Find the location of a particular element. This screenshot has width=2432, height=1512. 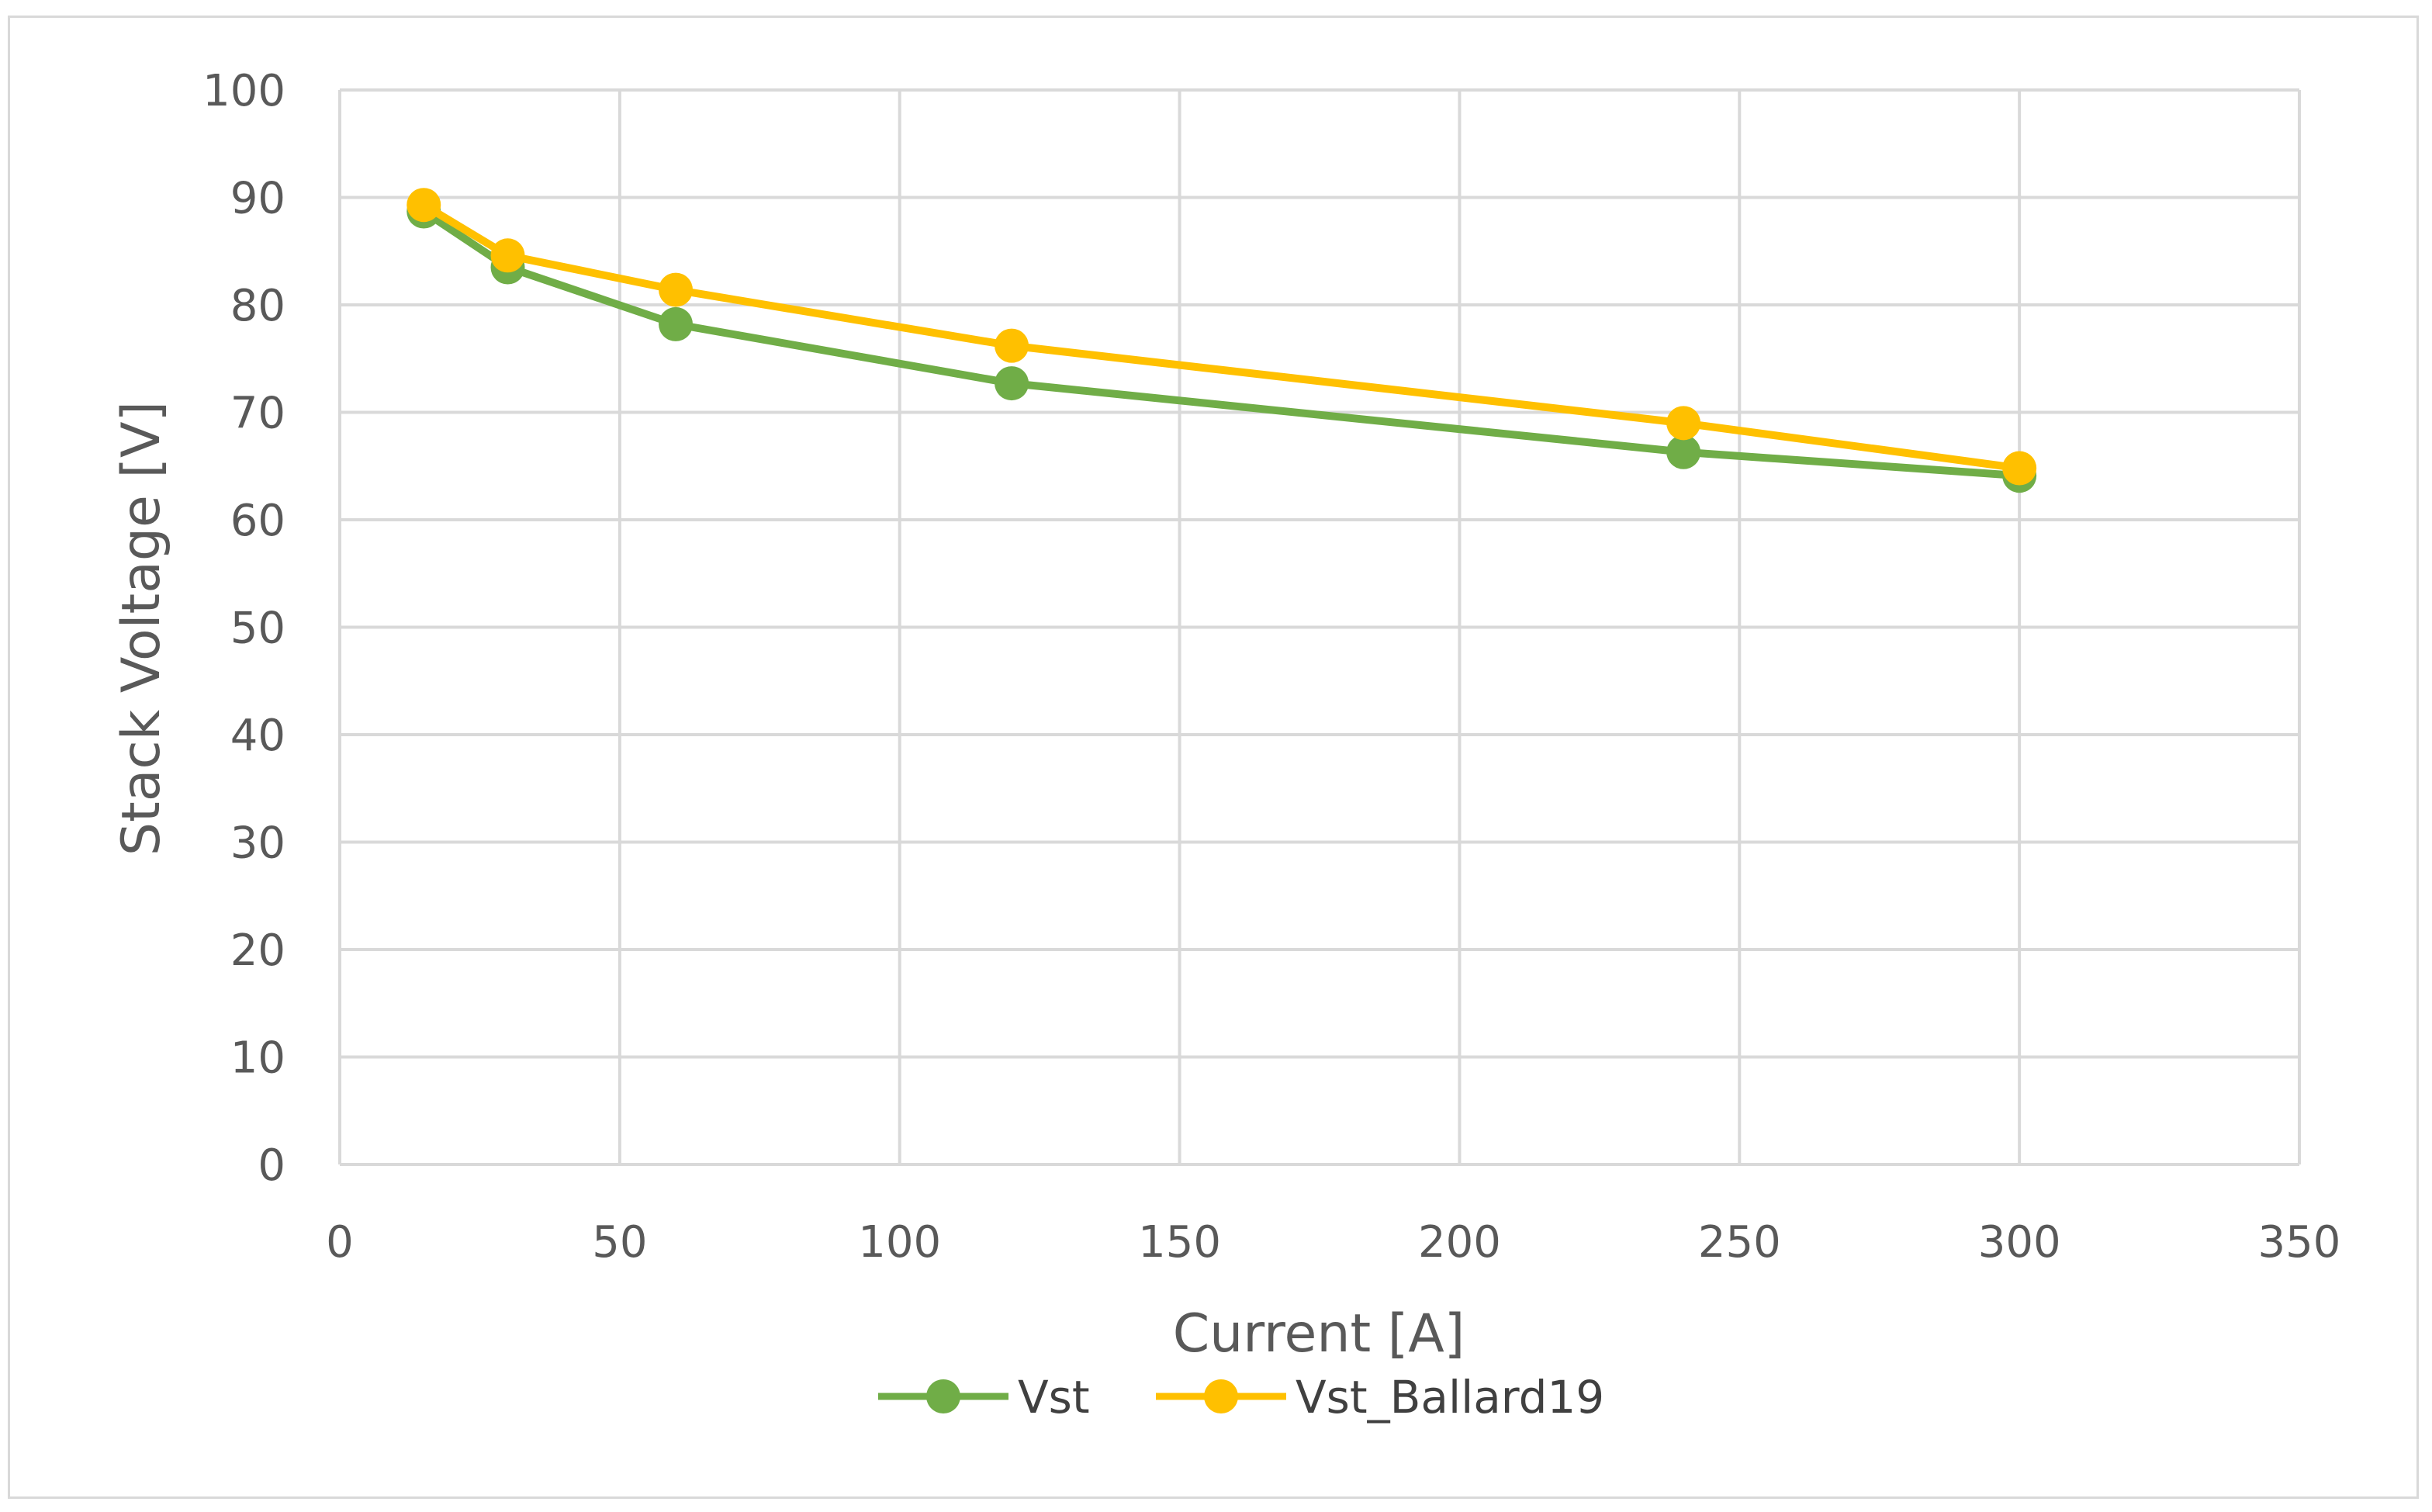

series-layer is located at coordinates (1221, 340).